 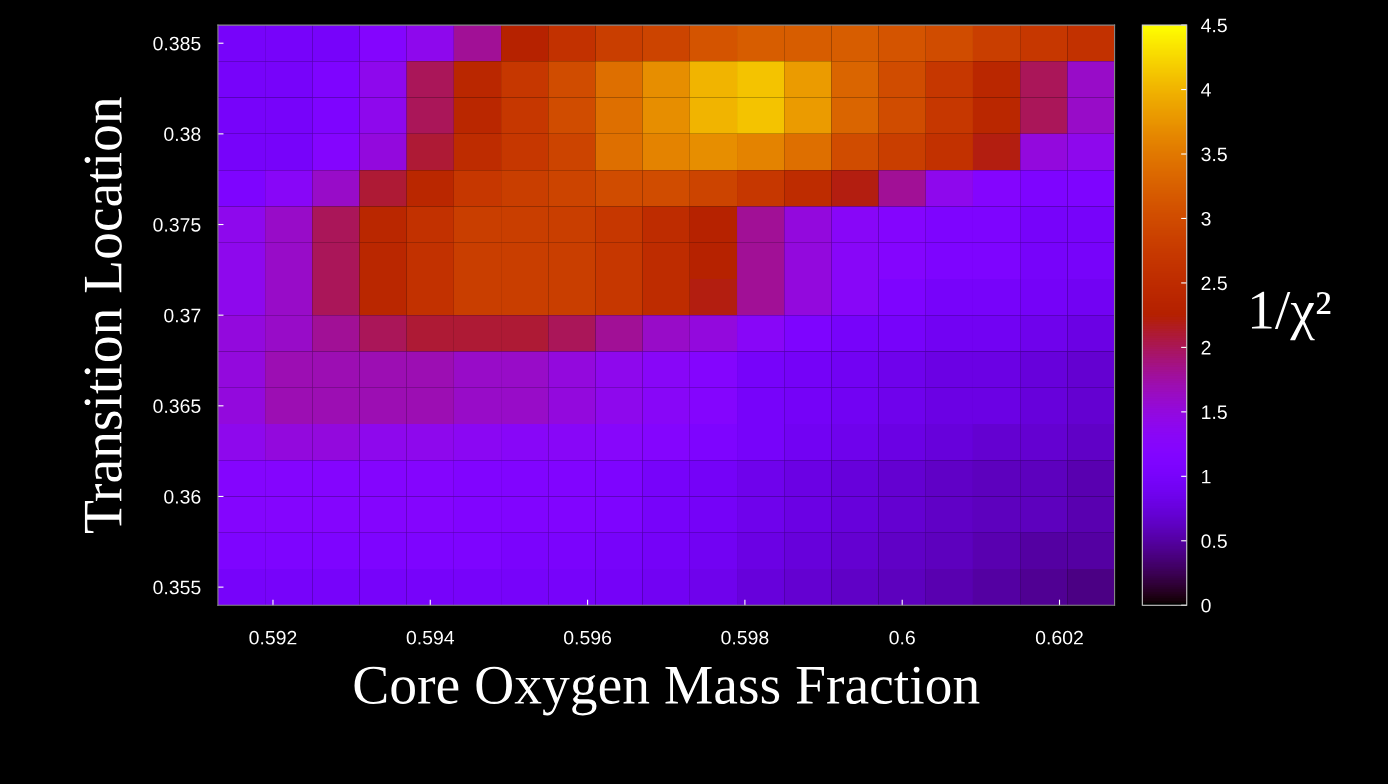 What do you see at coordinates (430, 637) in the screenshot?
I see `x-tick-label: 0.594` at bounding box center [430, 637].